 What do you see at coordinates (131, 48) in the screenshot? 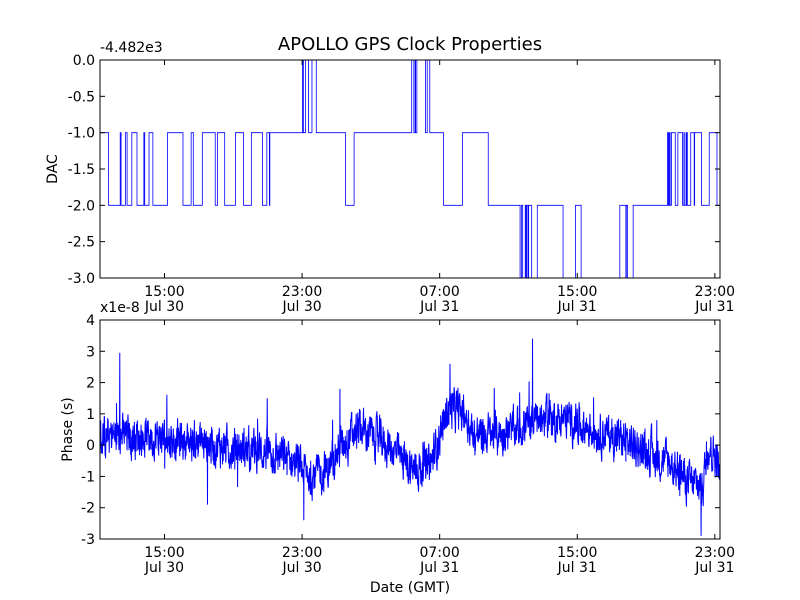
I see `axis-offset-label: -4.482e3` at bounding box center [131, 48].